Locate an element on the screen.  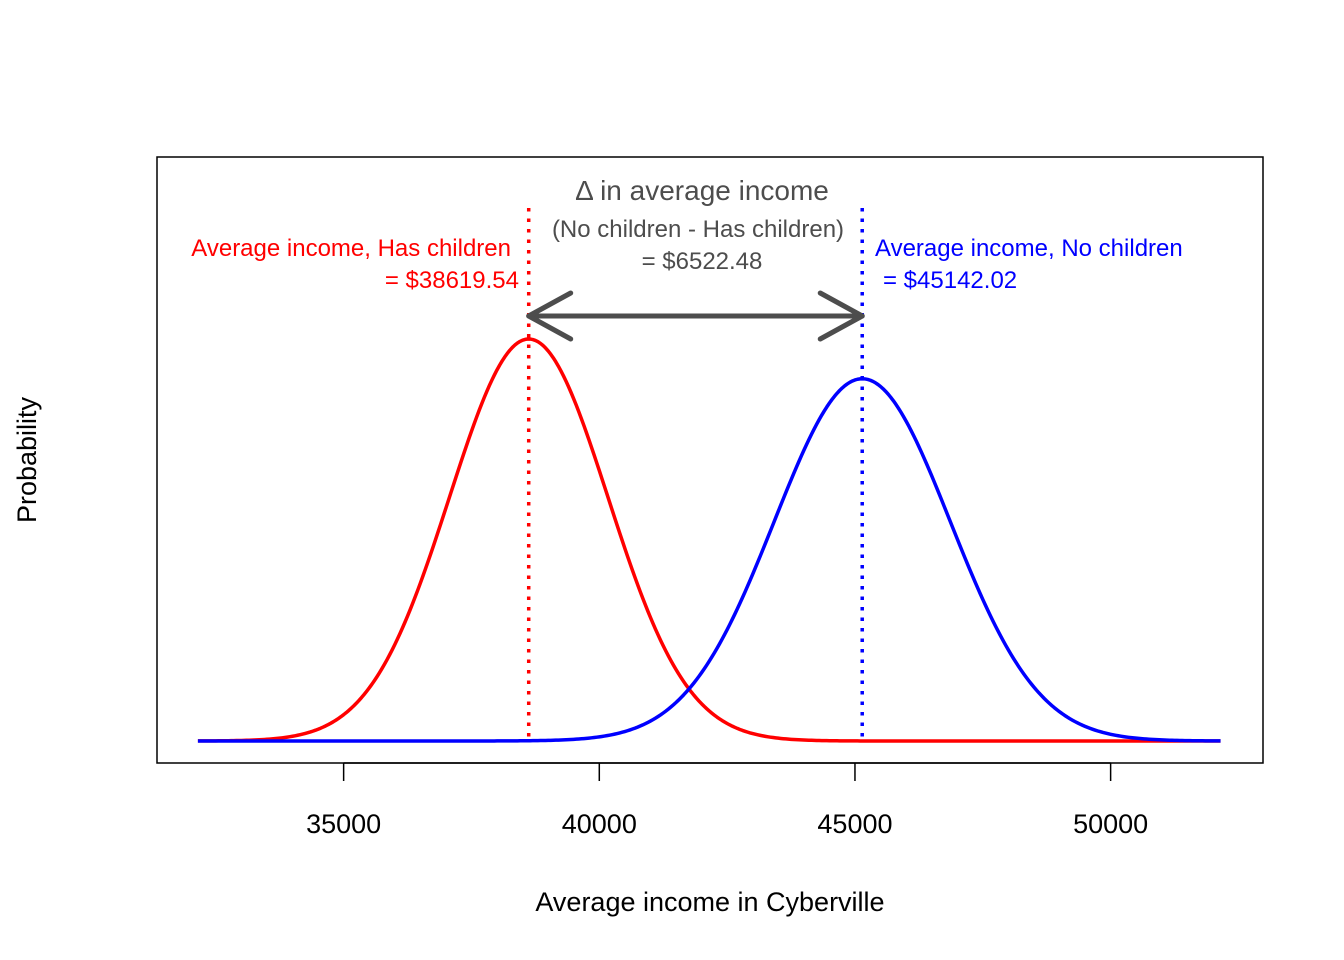
delta-value: = $6522.48 is located at coordinates (702, 261).